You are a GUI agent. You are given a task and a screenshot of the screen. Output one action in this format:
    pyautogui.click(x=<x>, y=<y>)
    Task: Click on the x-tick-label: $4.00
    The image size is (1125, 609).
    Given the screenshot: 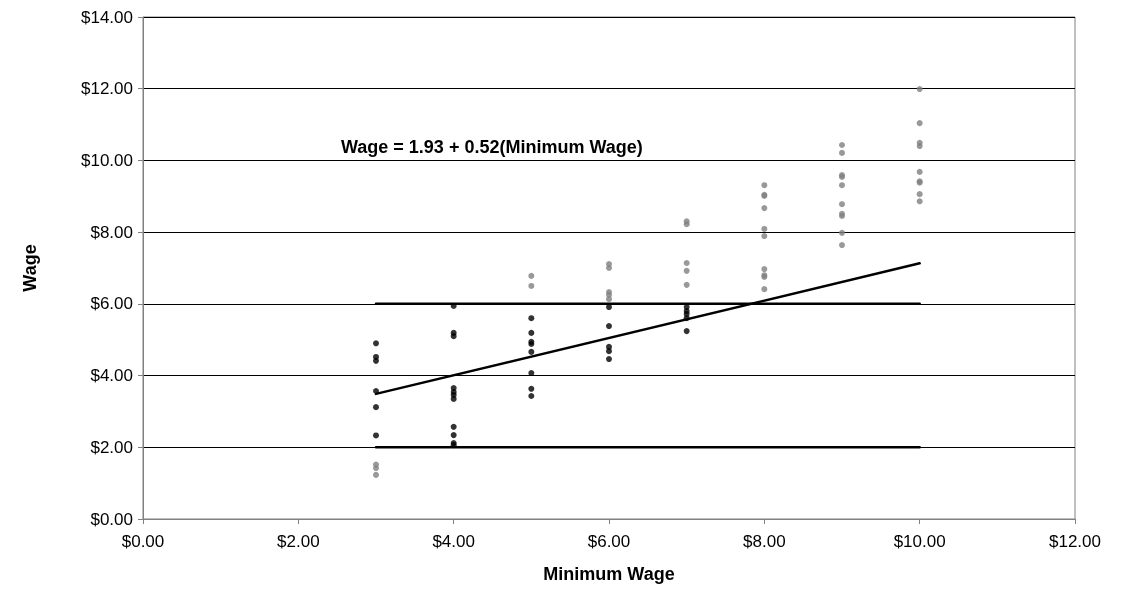 What is the action you would take?
    pyautogui.click(x=453, y=541)
    